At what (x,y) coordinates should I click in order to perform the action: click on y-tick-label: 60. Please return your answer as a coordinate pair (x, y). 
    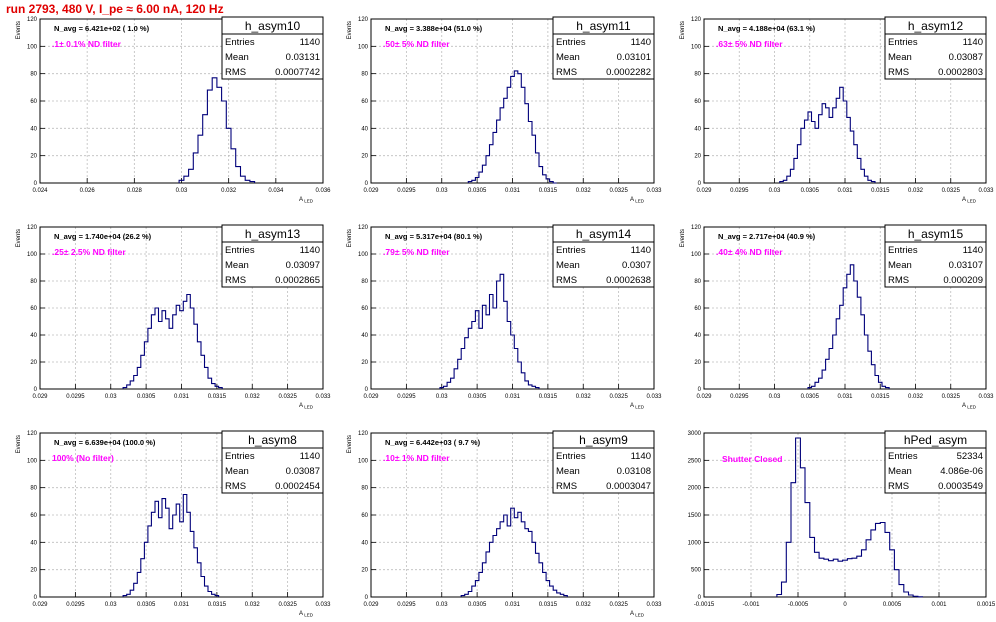
    Looking at the image, I should click on (364, 309).